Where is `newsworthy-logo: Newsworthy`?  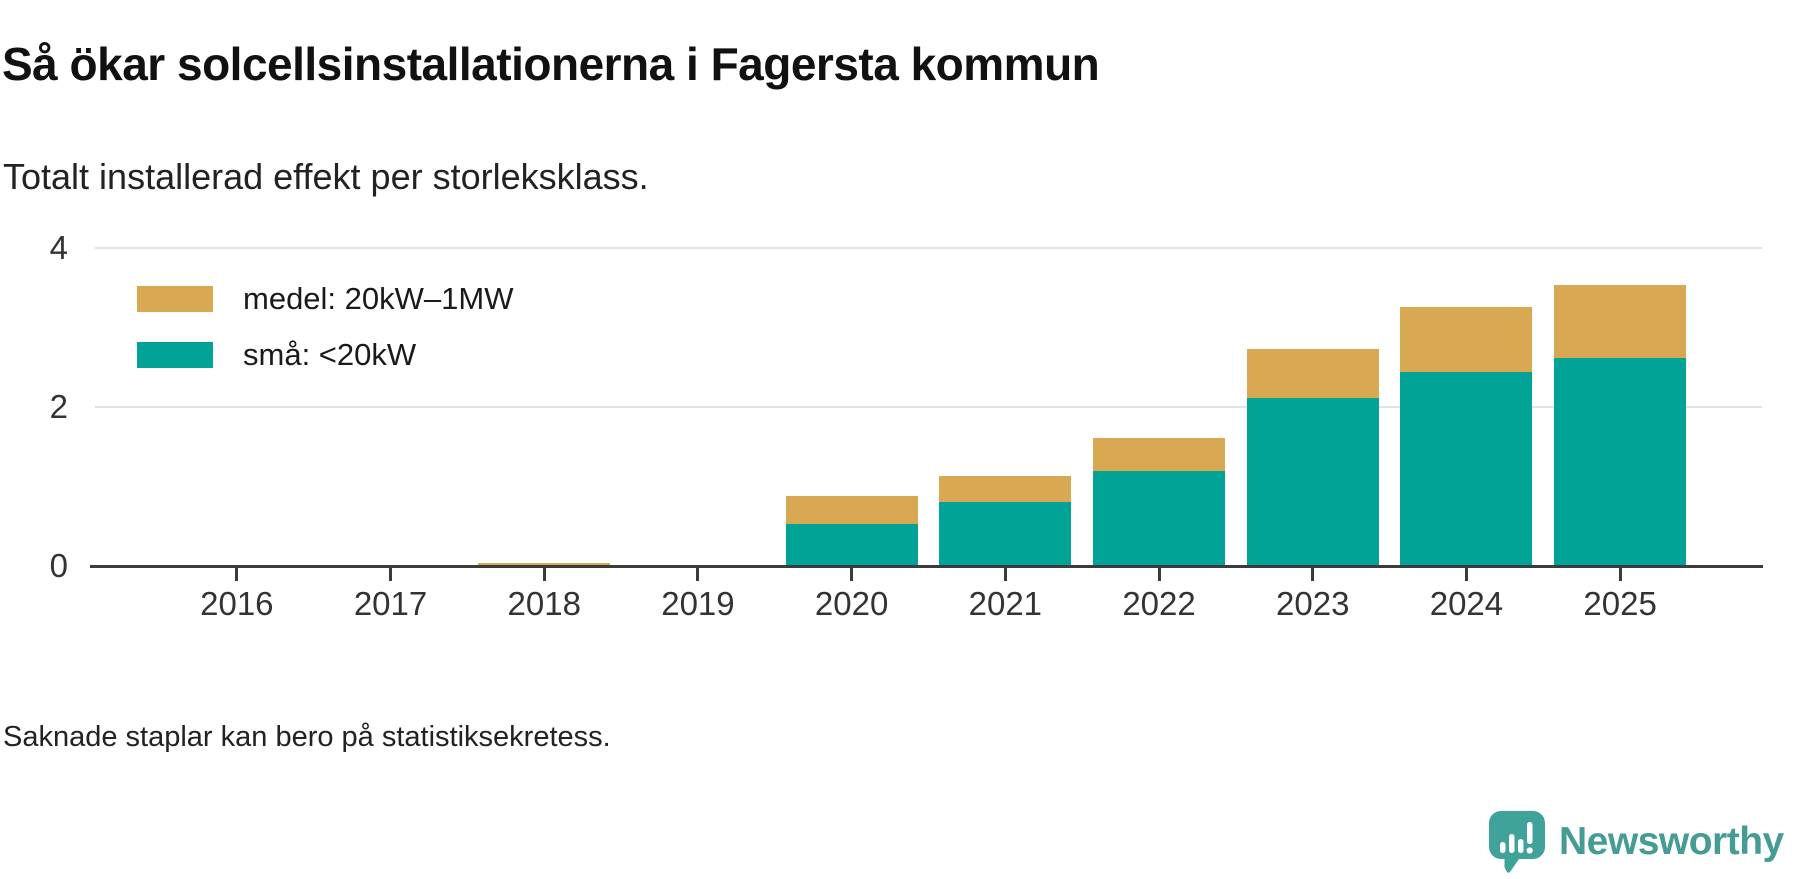
newsworthy-logo: Newsworthy is located at coordinates (1636, 842).